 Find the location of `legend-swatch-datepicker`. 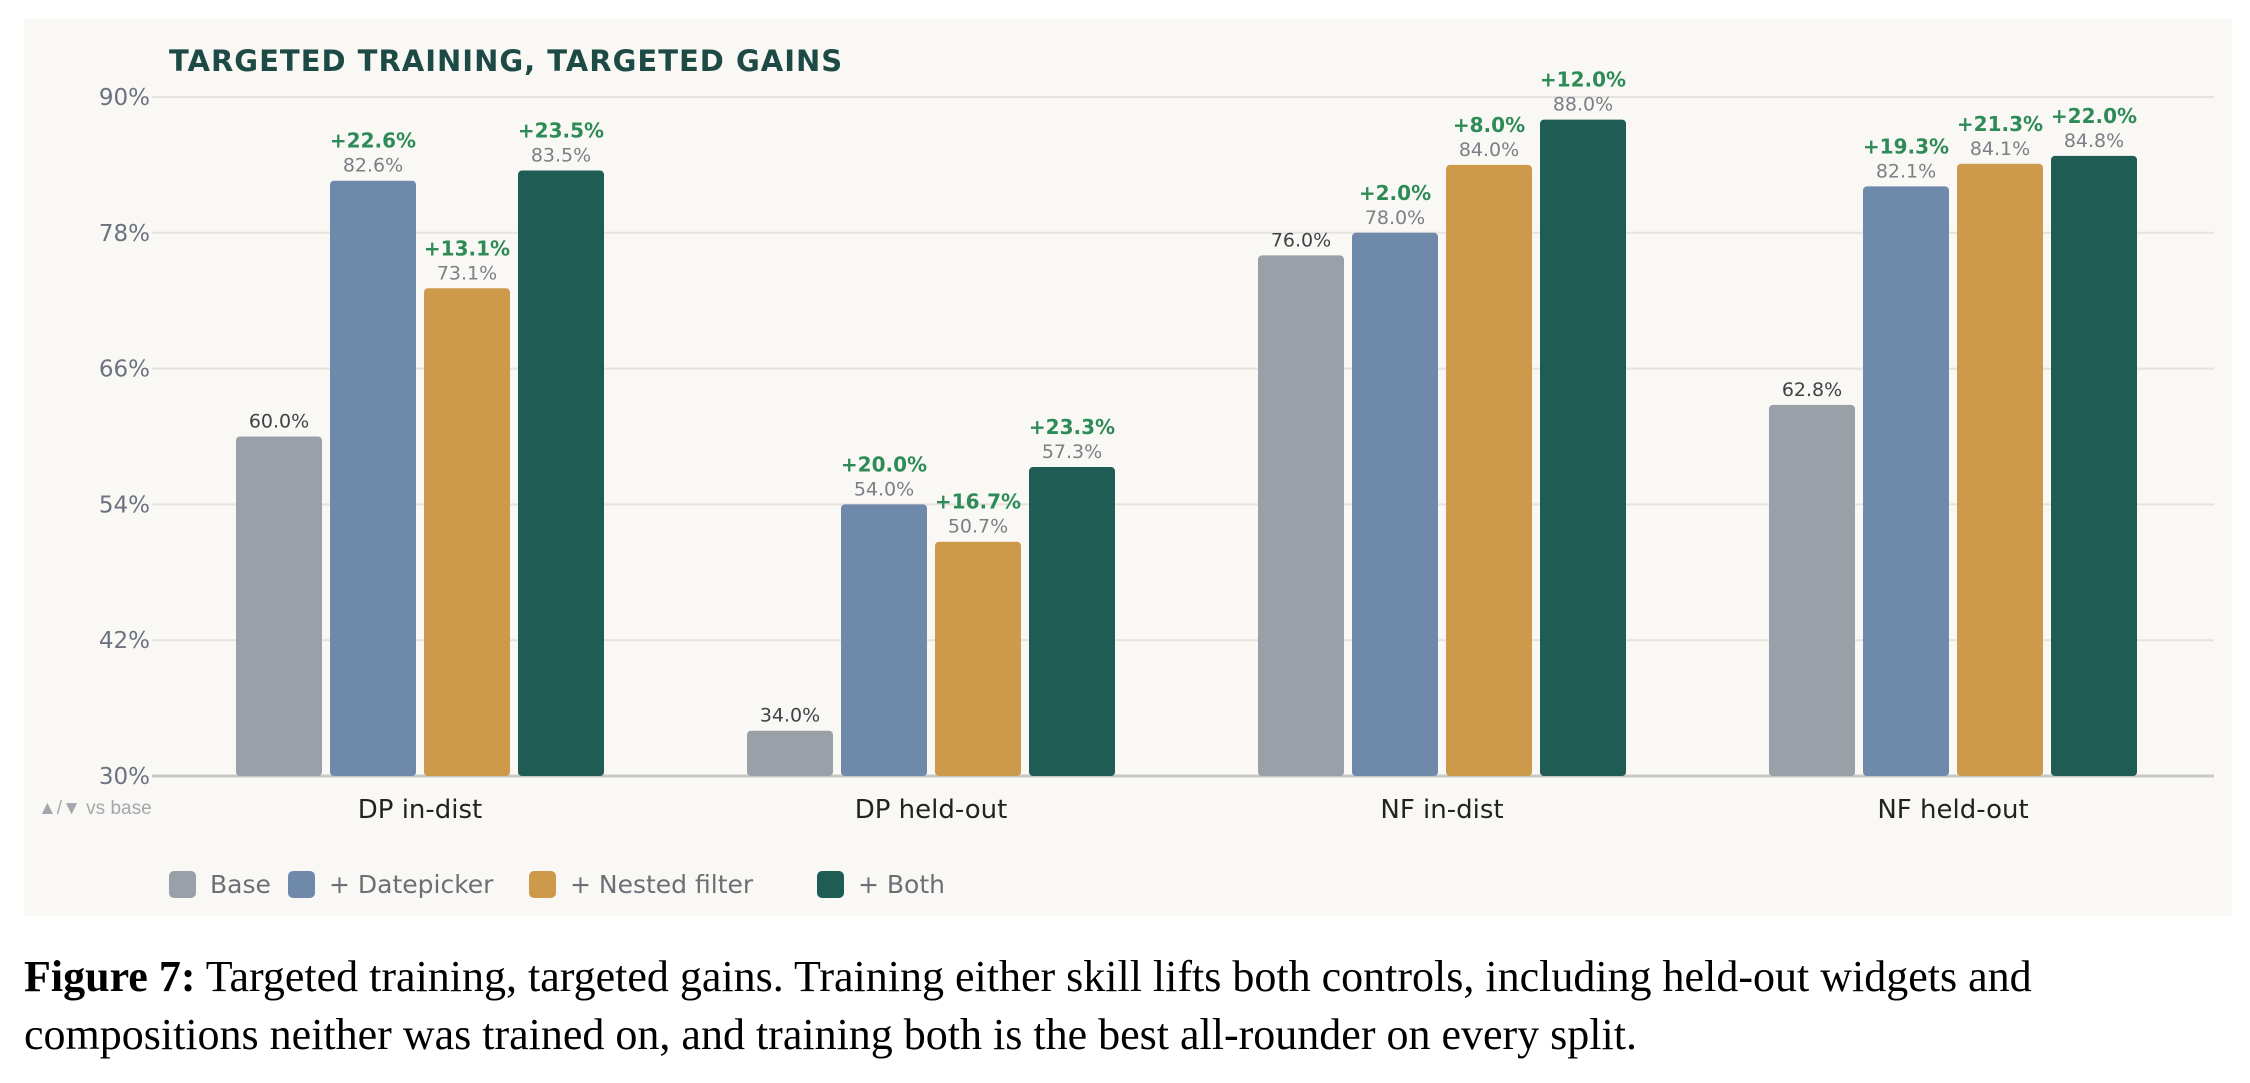

legend-swatch-datepicker is located at coordinates (301, 884).